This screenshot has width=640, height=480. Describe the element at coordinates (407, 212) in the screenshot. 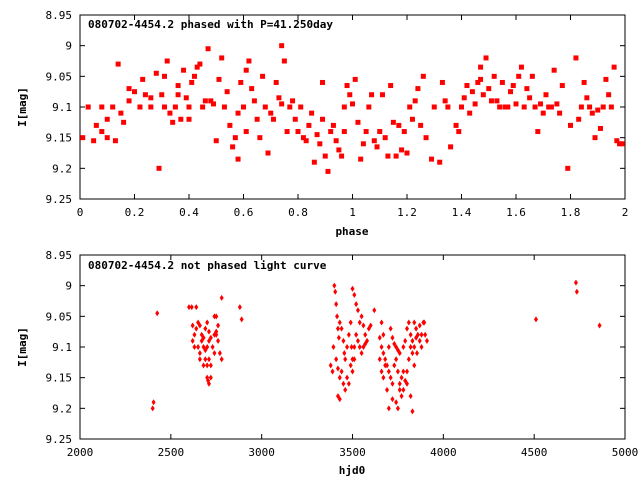

I see `x-tick-label: 1.2` at that location.